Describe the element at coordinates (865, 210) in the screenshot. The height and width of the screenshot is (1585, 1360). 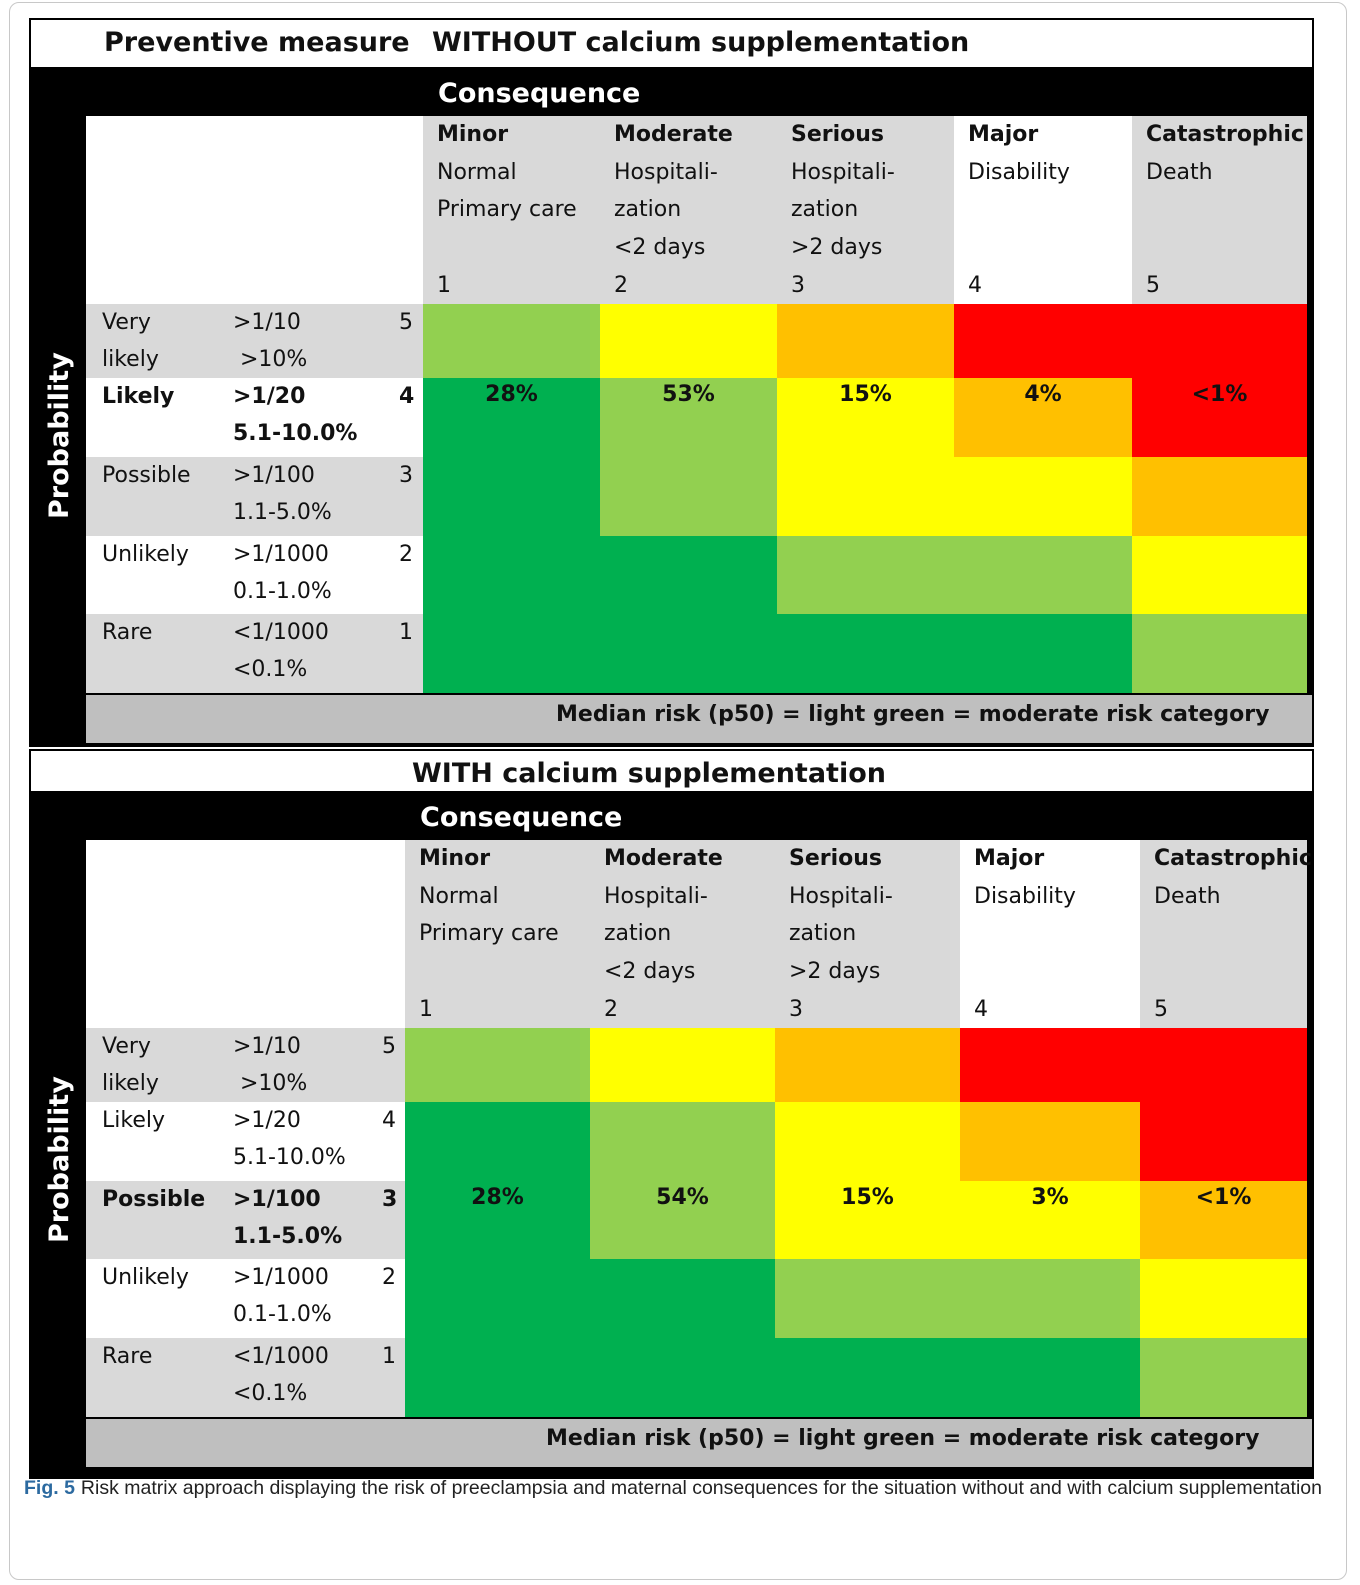
I see `column-header: Serious Hospitali-zation >2 days 3` at that location.